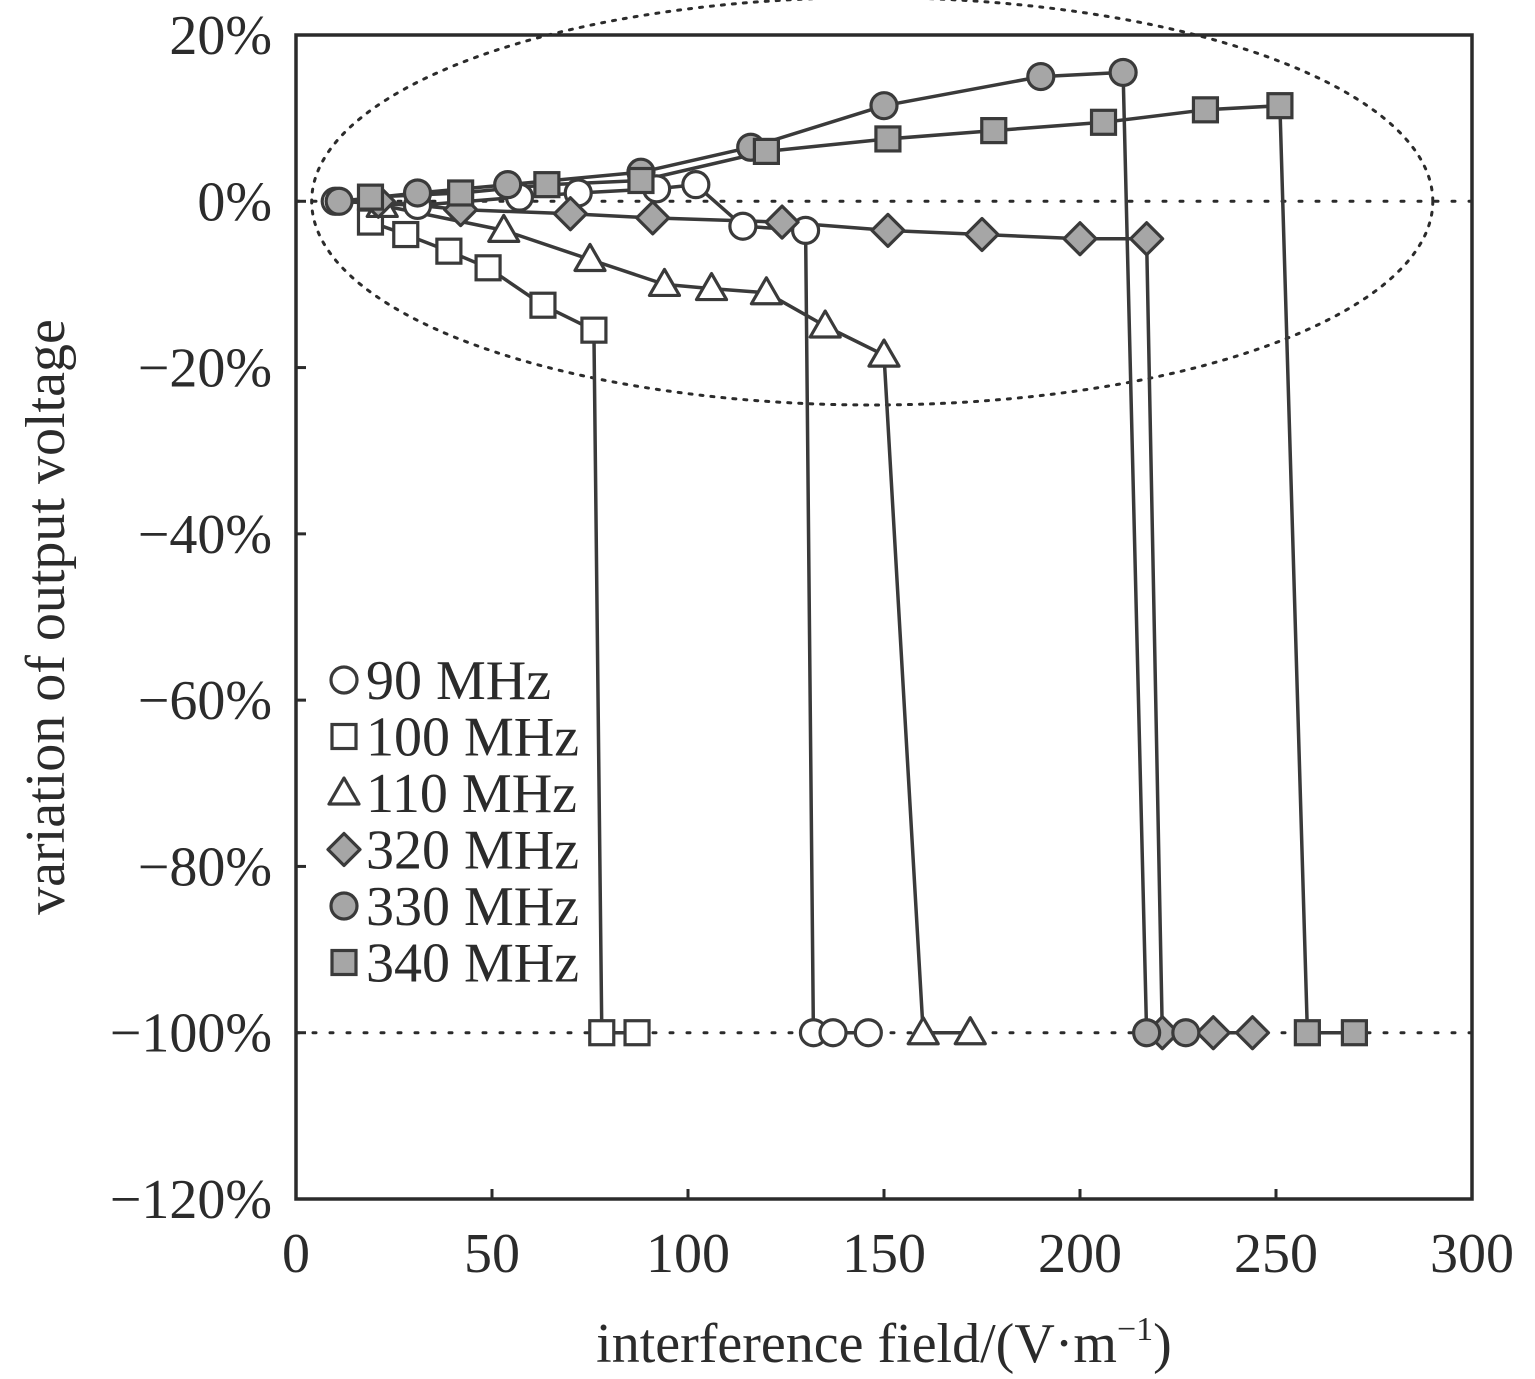 The image size is (1535, 1379). What do you see at coordinates (688, 1254) in the screenshot?
I see `x-tick-label: 100` at bounding box center [688, 1254].